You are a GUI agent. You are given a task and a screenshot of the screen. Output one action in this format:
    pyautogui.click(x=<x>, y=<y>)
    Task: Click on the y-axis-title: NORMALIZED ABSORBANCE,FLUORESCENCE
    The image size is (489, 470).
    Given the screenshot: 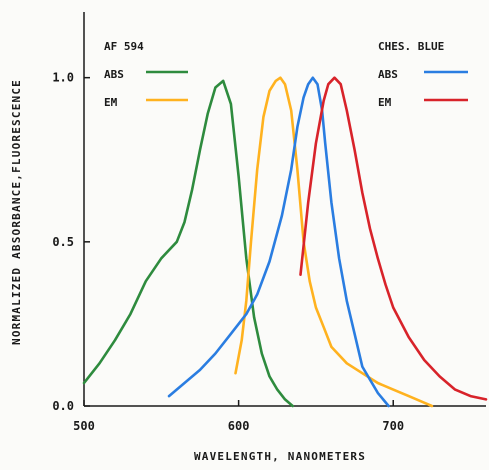 What is the action you would take?
    pyautogui.click(x=16, y=212)
    